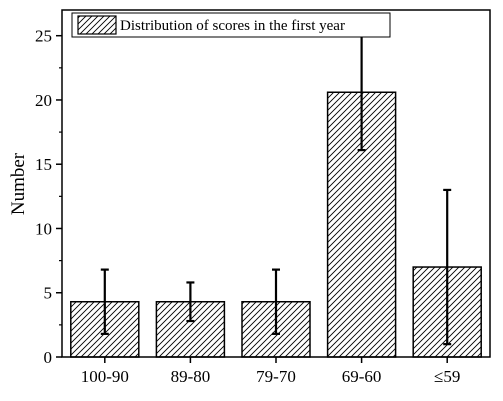 This screenshot has height=401, width=503. I want to click on x-axis: 100-90 89-80 79-70 69-60 ≤59, so click(270, 371).